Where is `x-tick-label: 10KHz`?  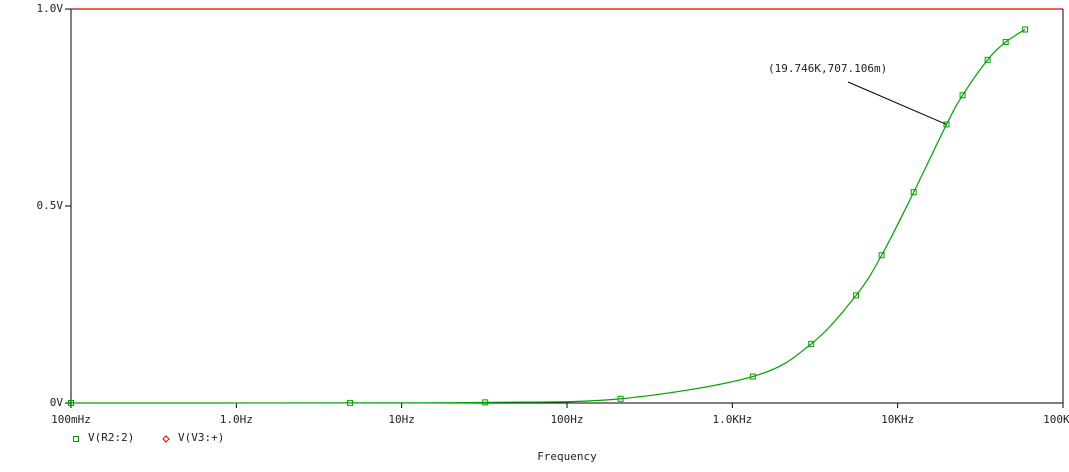 x-tick-label: 10KHz is located at coordinates (897, 419).